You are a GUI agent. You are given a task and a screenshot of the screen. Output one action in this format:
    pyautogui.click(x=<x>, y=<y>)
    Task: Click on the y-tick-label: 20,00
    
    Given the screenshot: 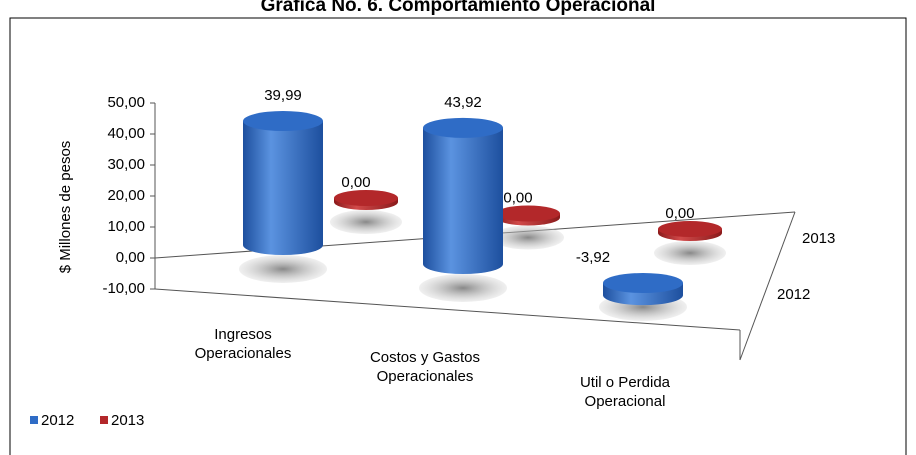 What is the action you would take?
    pyautogui.click(x=126, y=195)
    